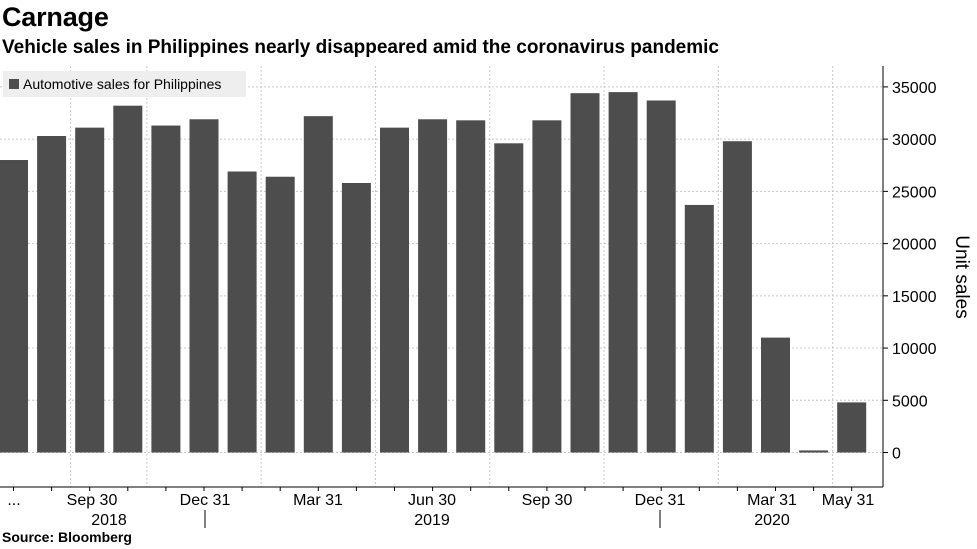  What do you see at coordinates (14, 84) in the screenshot?
I see `legend-swatch` at bounding box center [14, 84].